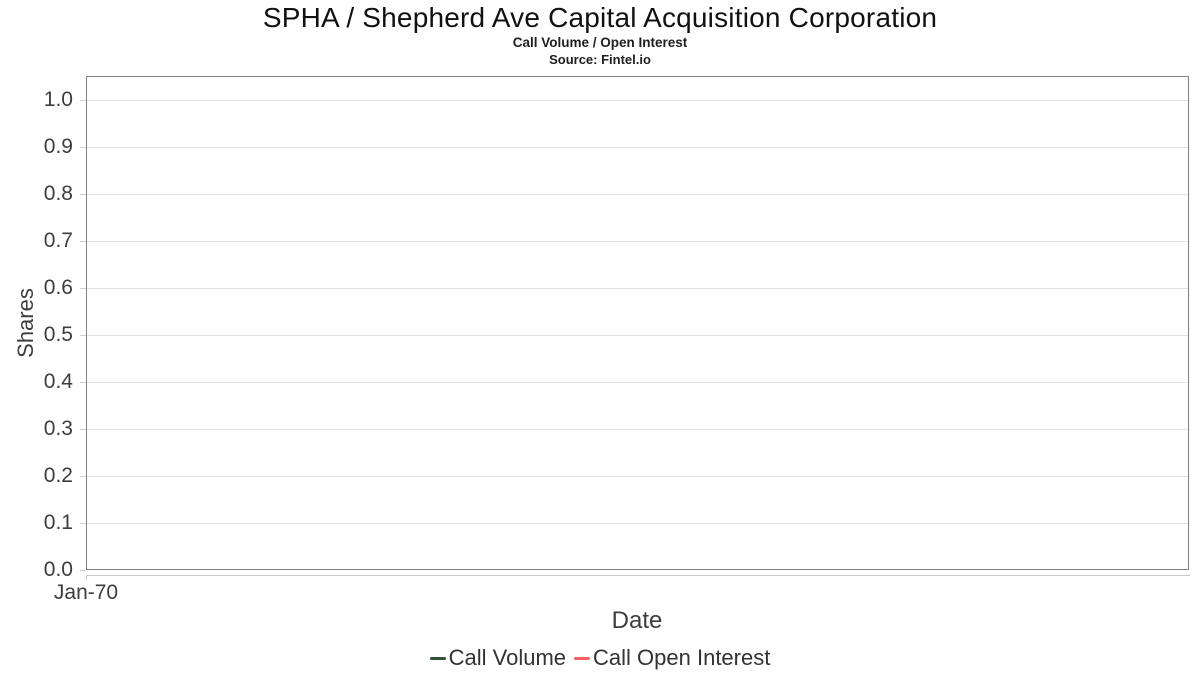 The width and height of the screenshot is (1200, 675). What do you see at coordinates (58, 522) in the screenshot?
I see `y-tick-label: 0.1` at bounding box center [58, 522].